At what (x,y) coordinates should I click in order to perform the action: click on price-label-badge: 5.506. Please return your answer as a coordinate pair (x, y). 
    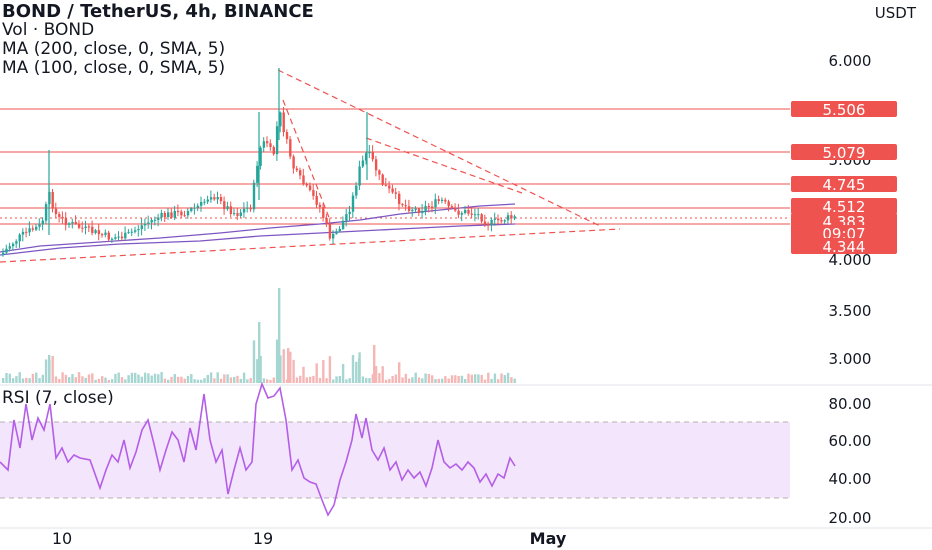
    Looking at the image, I should click on (844, 110).